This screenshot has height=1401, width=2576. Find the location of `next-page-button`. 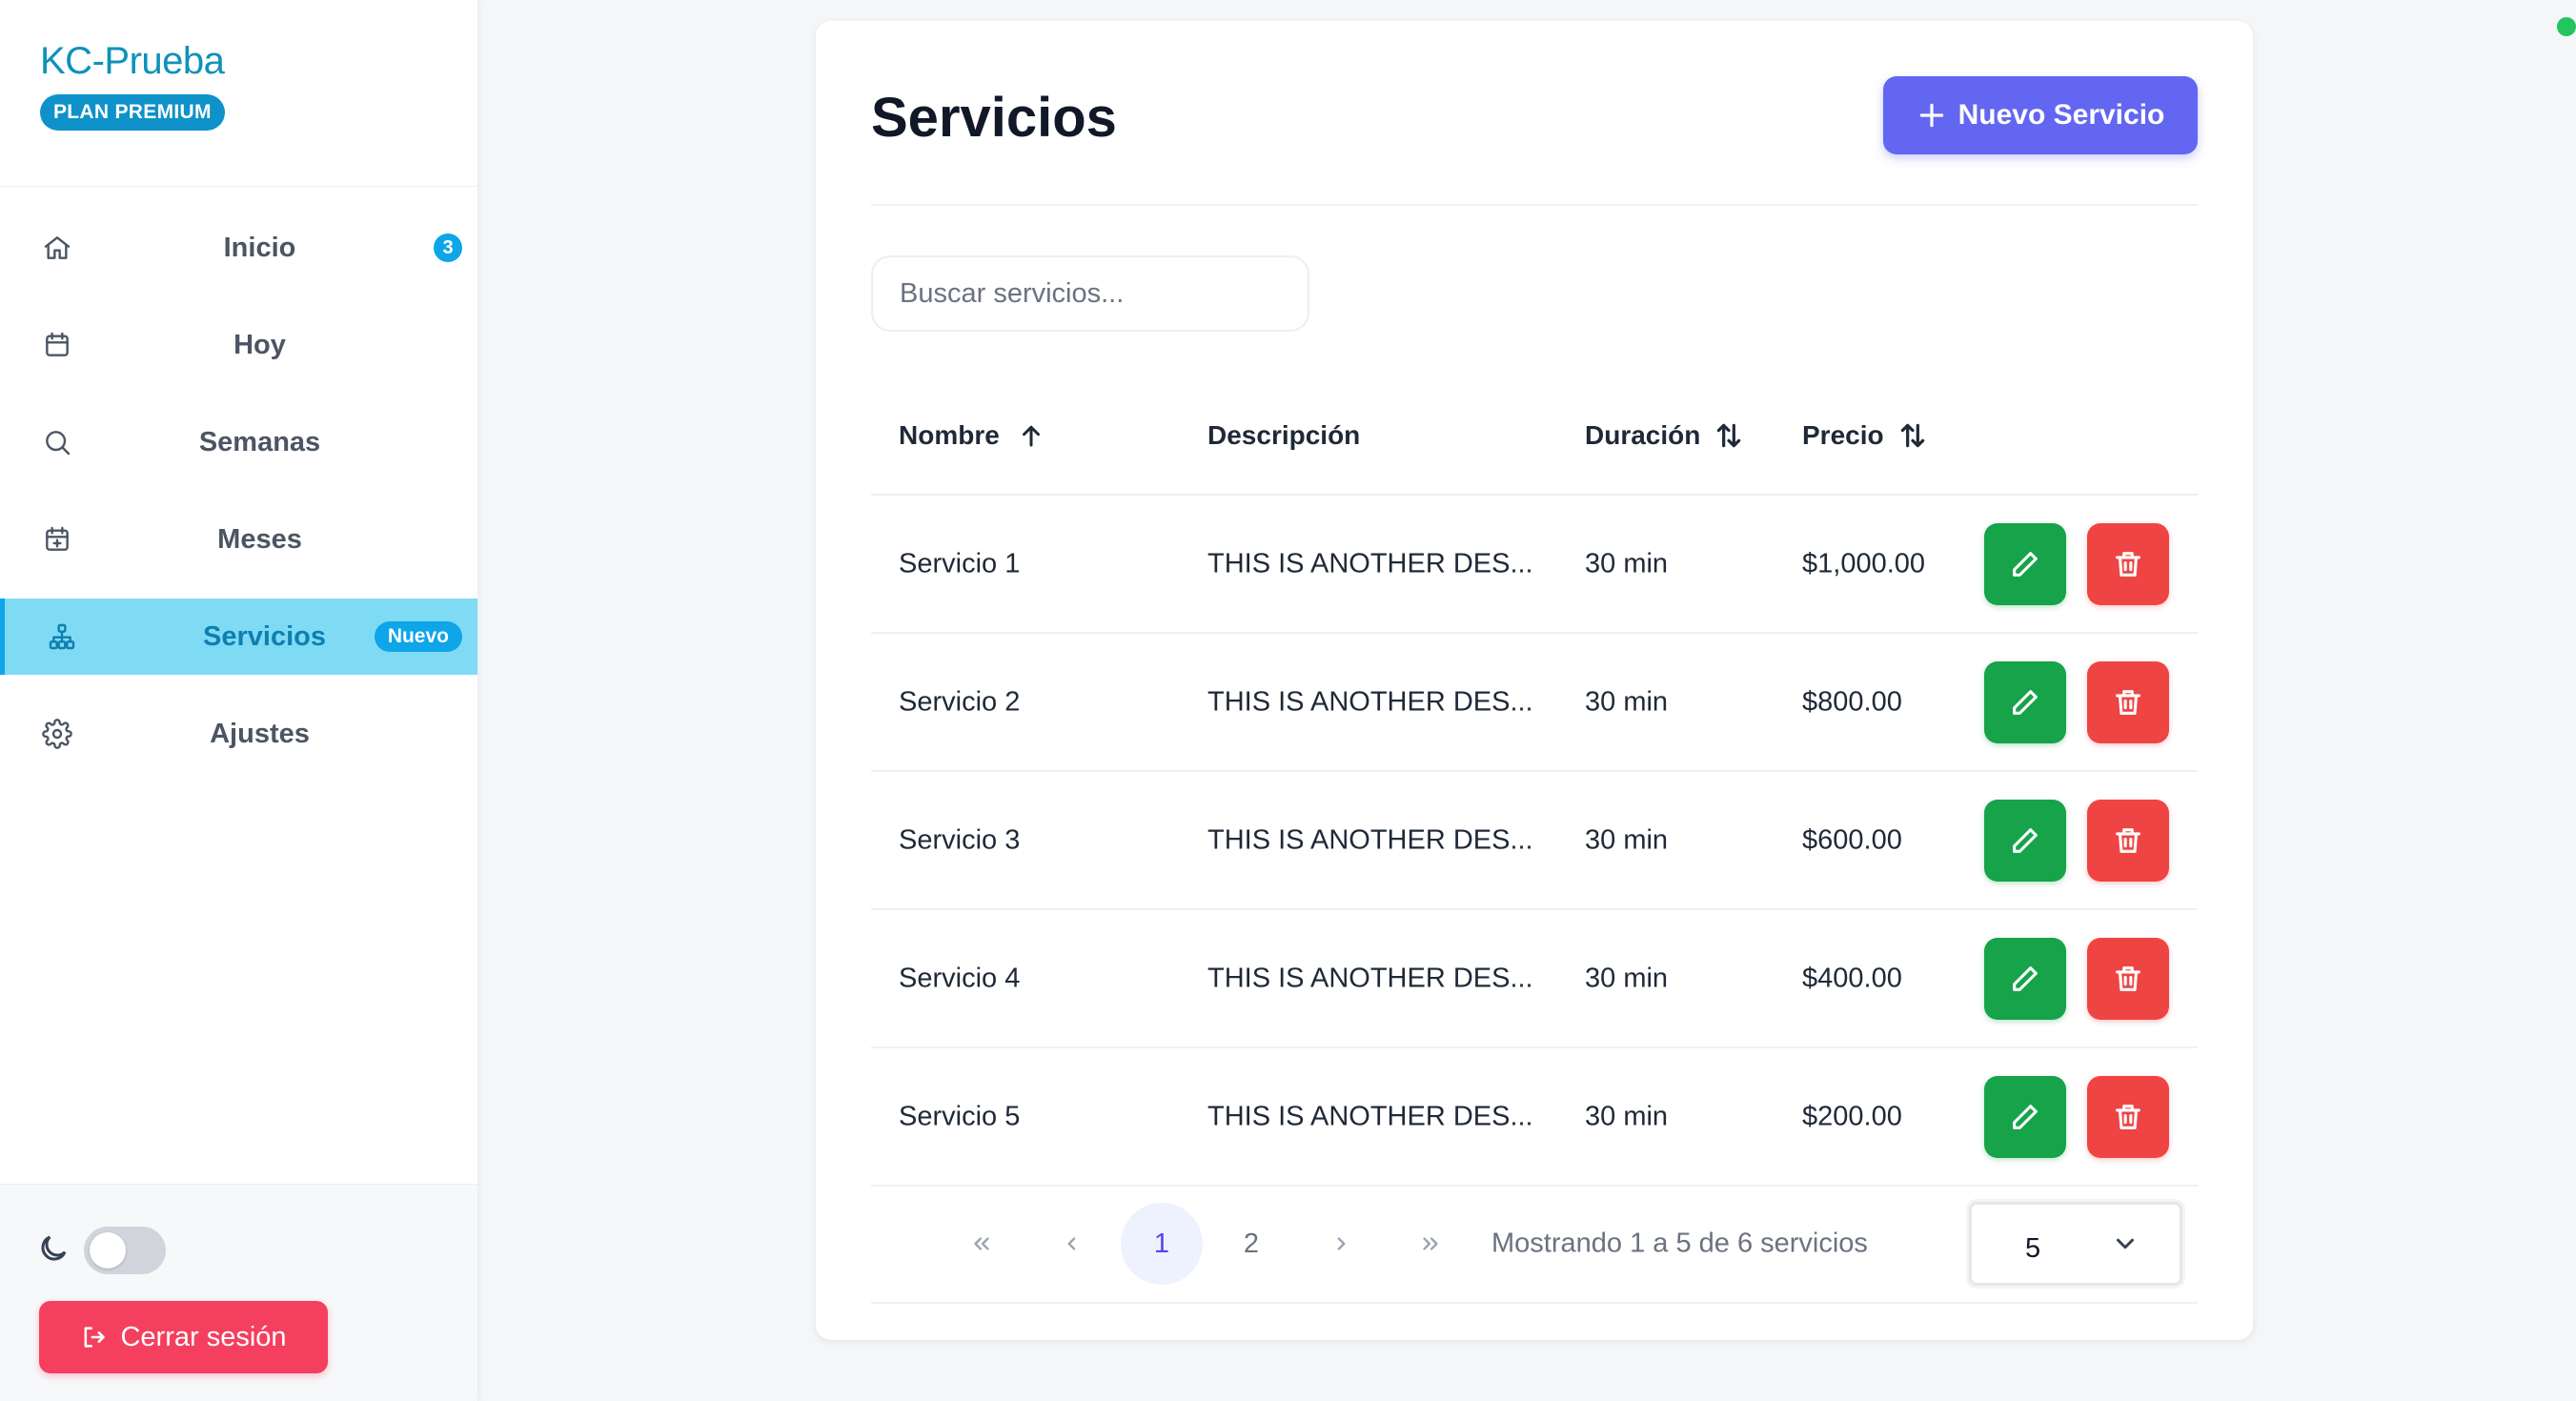

next-page-button is located at coordinates (1341, 1244).